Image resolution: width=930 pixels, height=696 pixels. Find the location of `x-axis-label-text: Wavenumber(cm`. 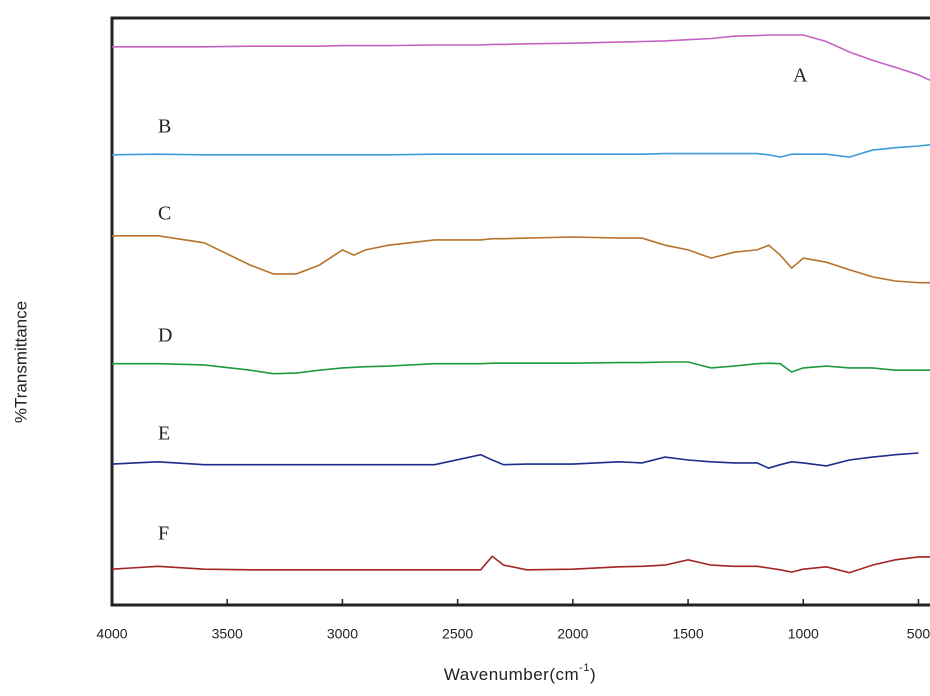

x-axis-label-text: Wavenumber(cm is located at coordinates (511, 674).